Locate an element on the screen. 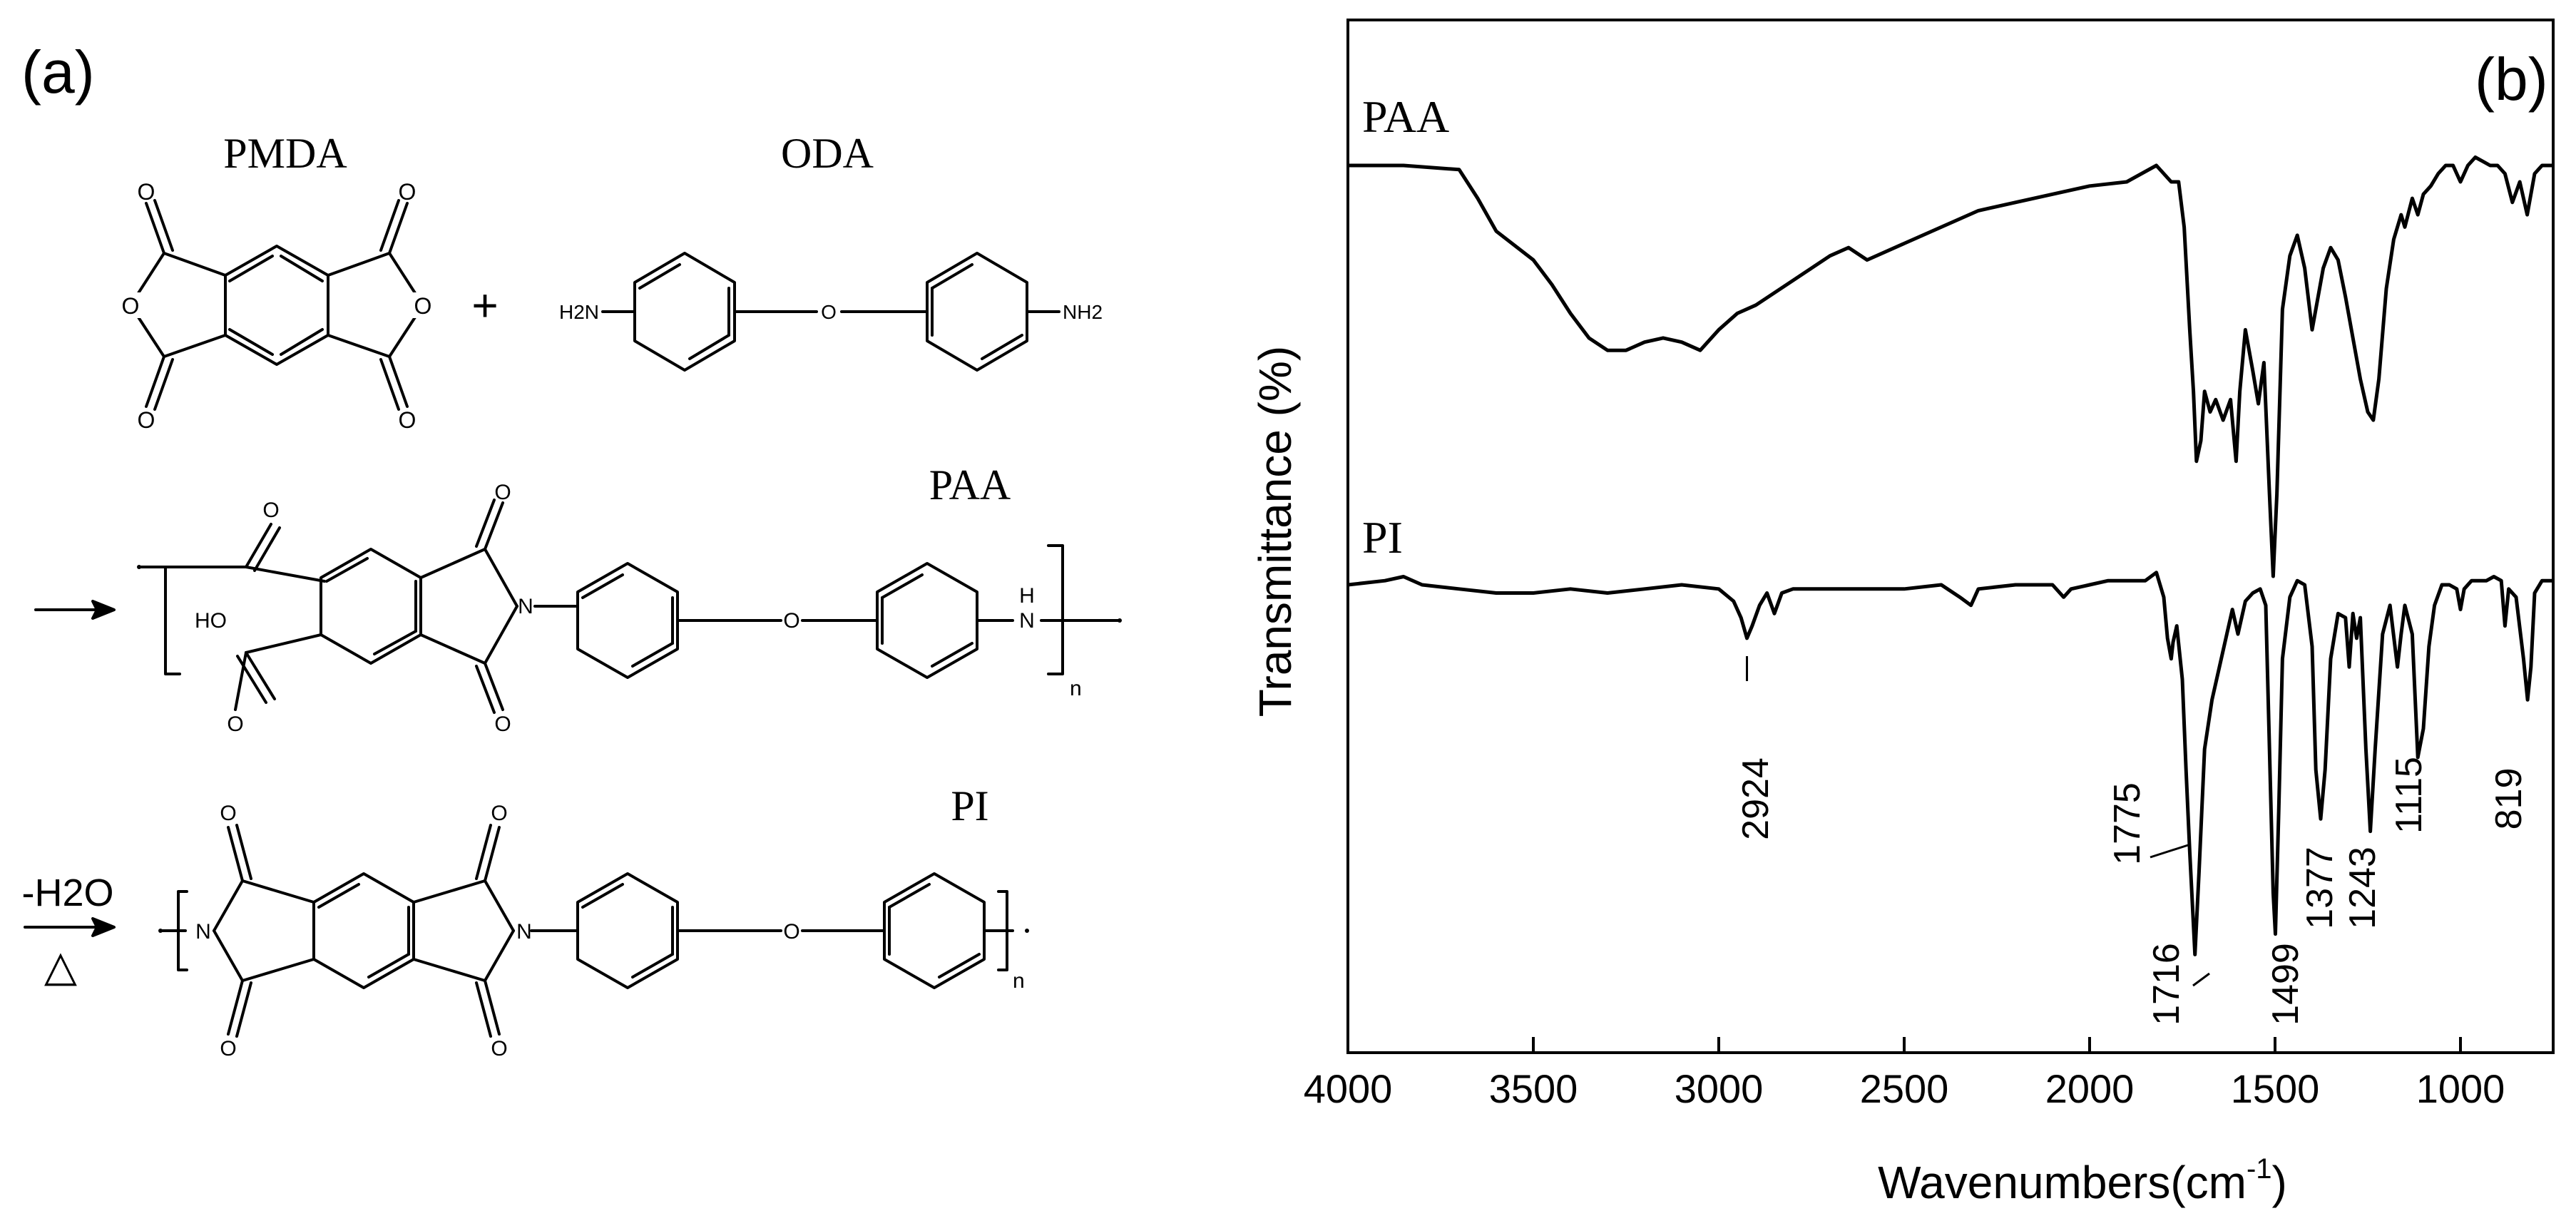 The height and width of the screenshot is (1211, 2576). heat-symbol: △ is located at coordinates (61, 966).